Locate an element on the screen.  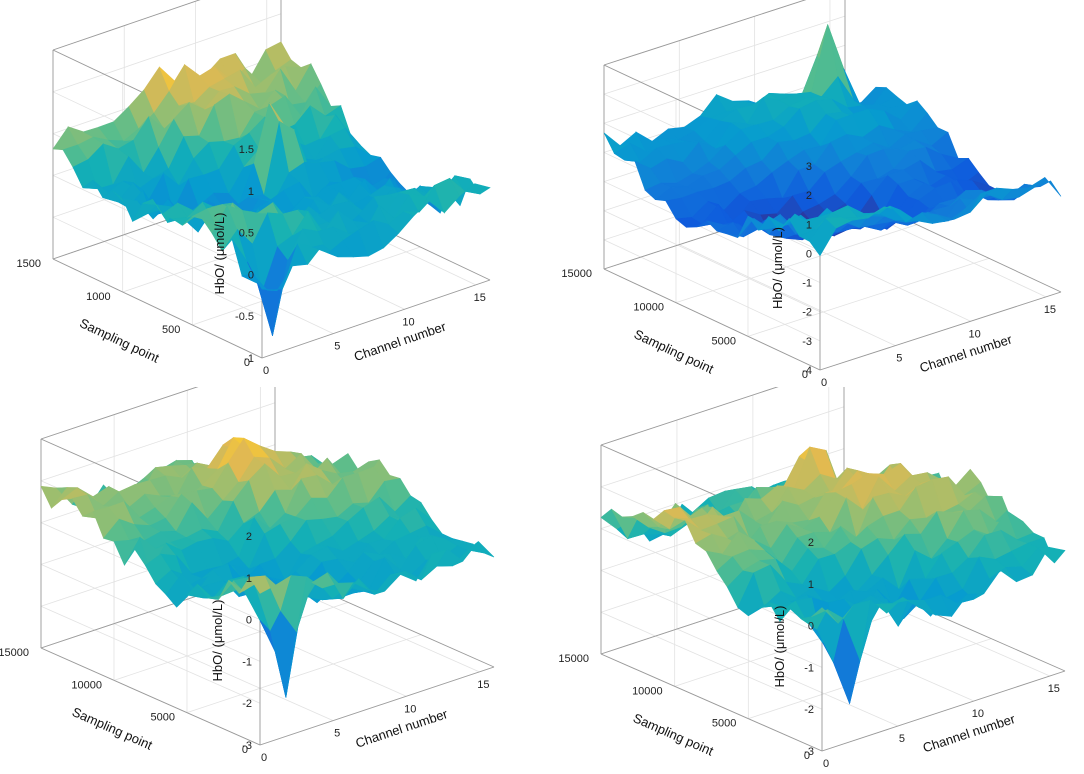
z-tick-label: 0.5 is located at coordinates (246, 234).